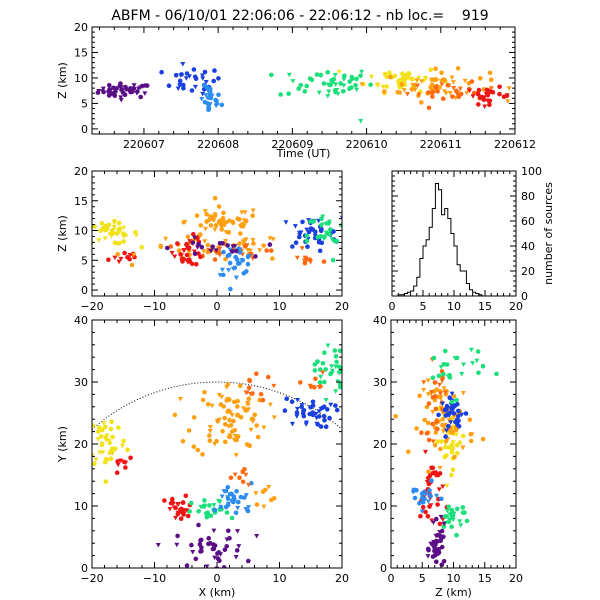 This screenshot has height=600, width=600. What do you see at coordinates (81, 506) in the screenshot?
I see `y-tick-label: 10` at bounding box center [81, 506].